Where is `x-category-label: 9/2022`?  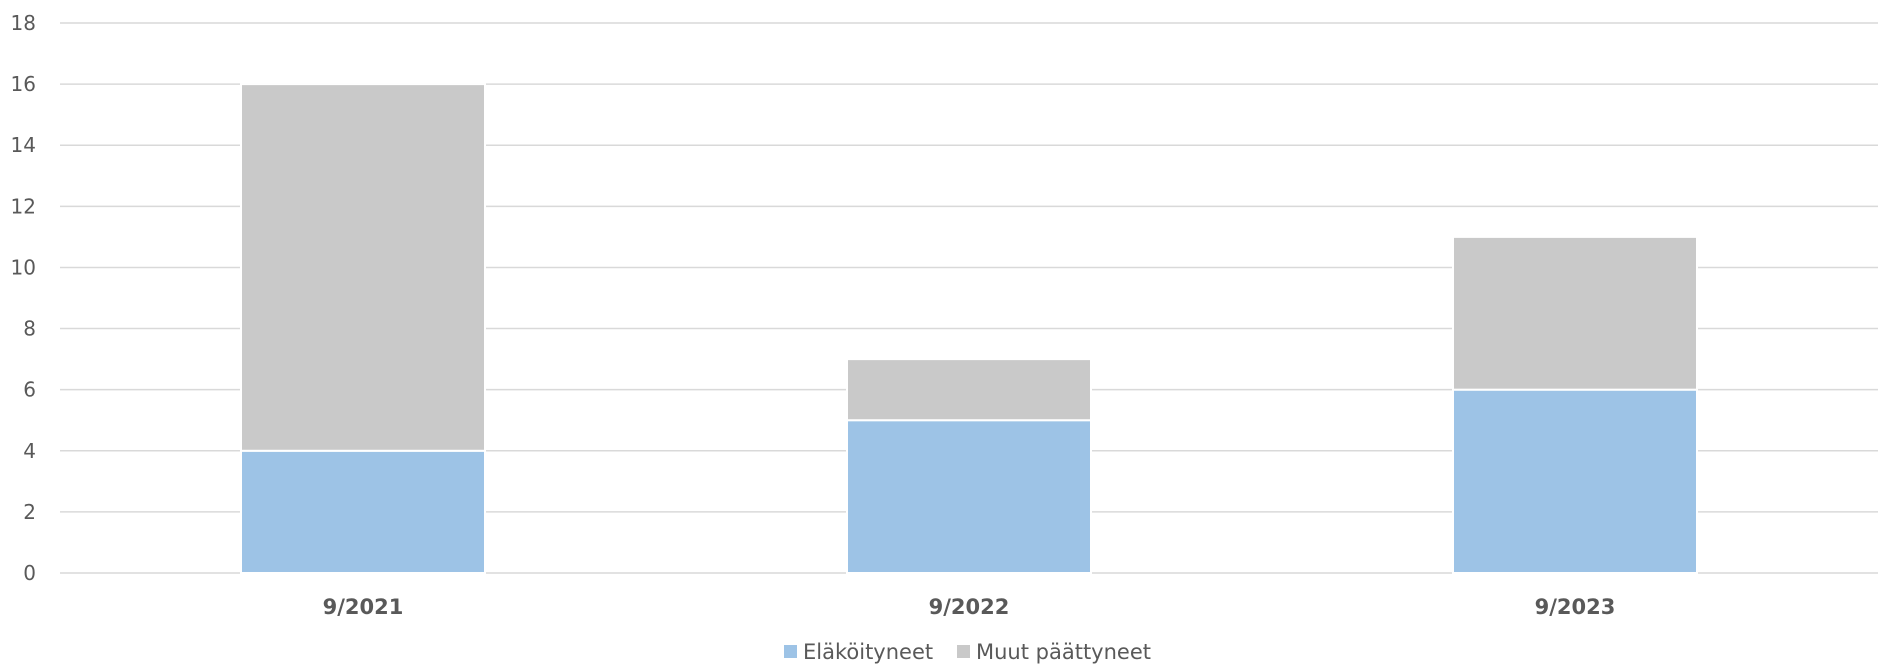 x-category-label: 9/2022 is located at coordinates (969, 607).